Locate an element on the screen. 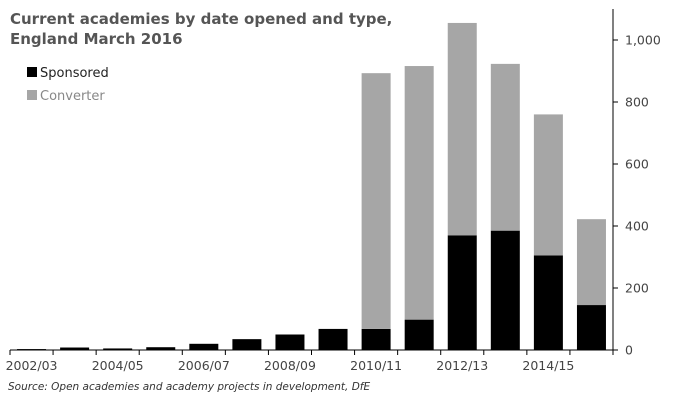 This screenshot has height=396, width=680. x-tick-label-2008-09: 2008/09 is located at coordinates (290, 365).